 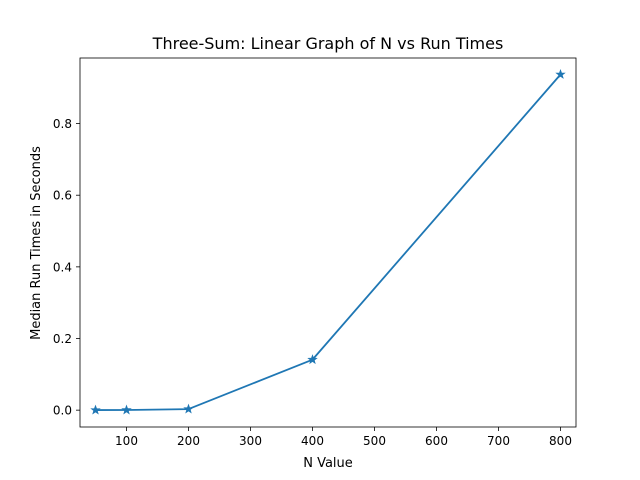 I want to click on y-axis-ticks: 0.0 0.2 0.4 0.6 0.8, so click(x=66, y=267).